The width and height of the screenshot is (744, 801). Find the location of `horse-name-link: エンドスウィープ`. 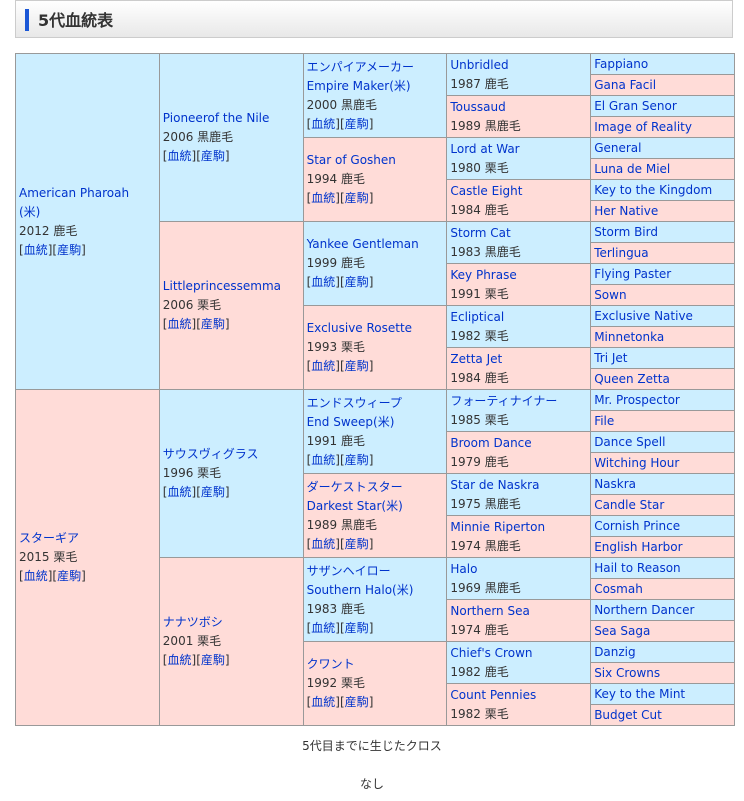

horse-name-link: エンドスウィープ is located at coordinates (354, 402).